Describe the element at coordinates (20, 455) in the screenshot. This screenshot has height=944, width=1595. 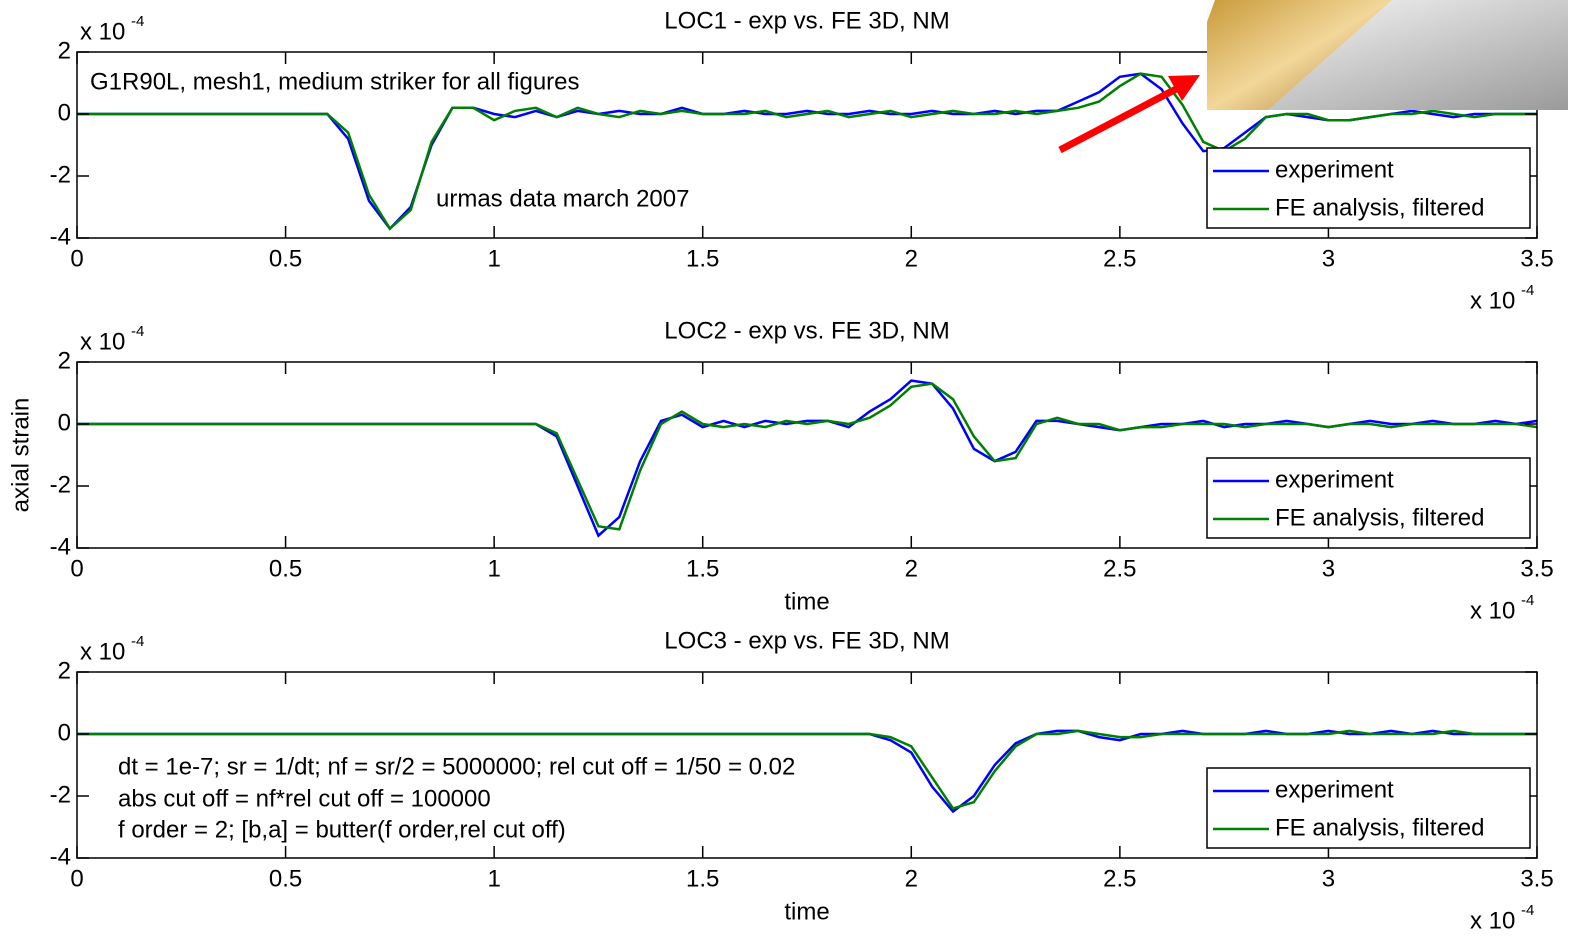
I see `y-axis-label: axial strain` at that location.